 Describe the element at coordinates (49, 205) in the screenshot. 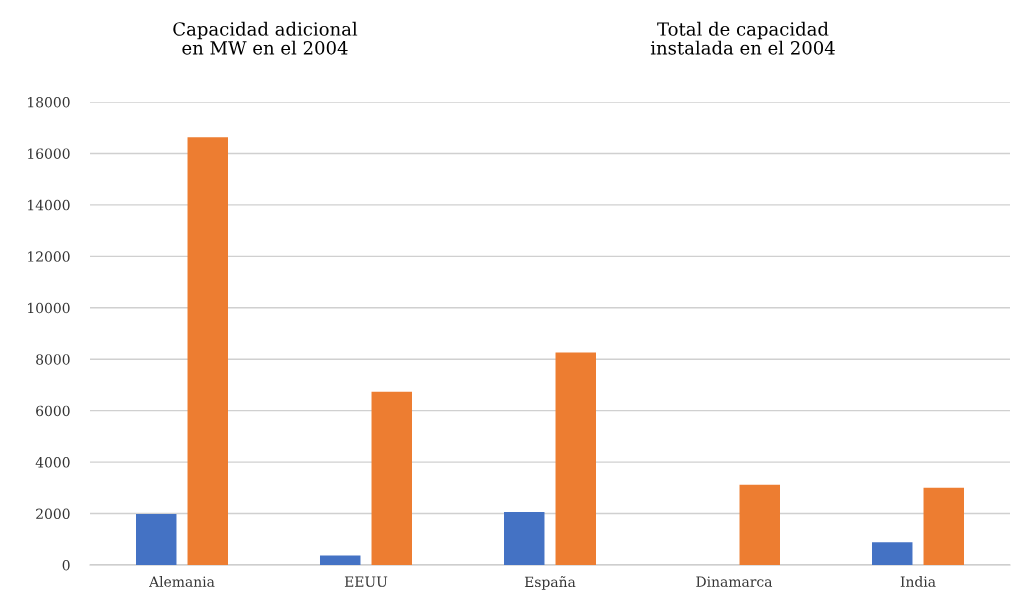

I see `y-tick-label: 14000` at that location.